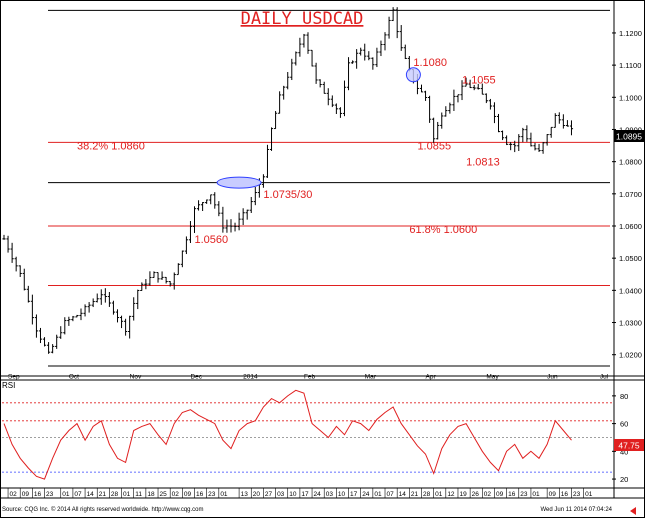  Describe the element at coordinates (164, 494) in the screenshot. I see `date-tick-label-12: 25` at that location.